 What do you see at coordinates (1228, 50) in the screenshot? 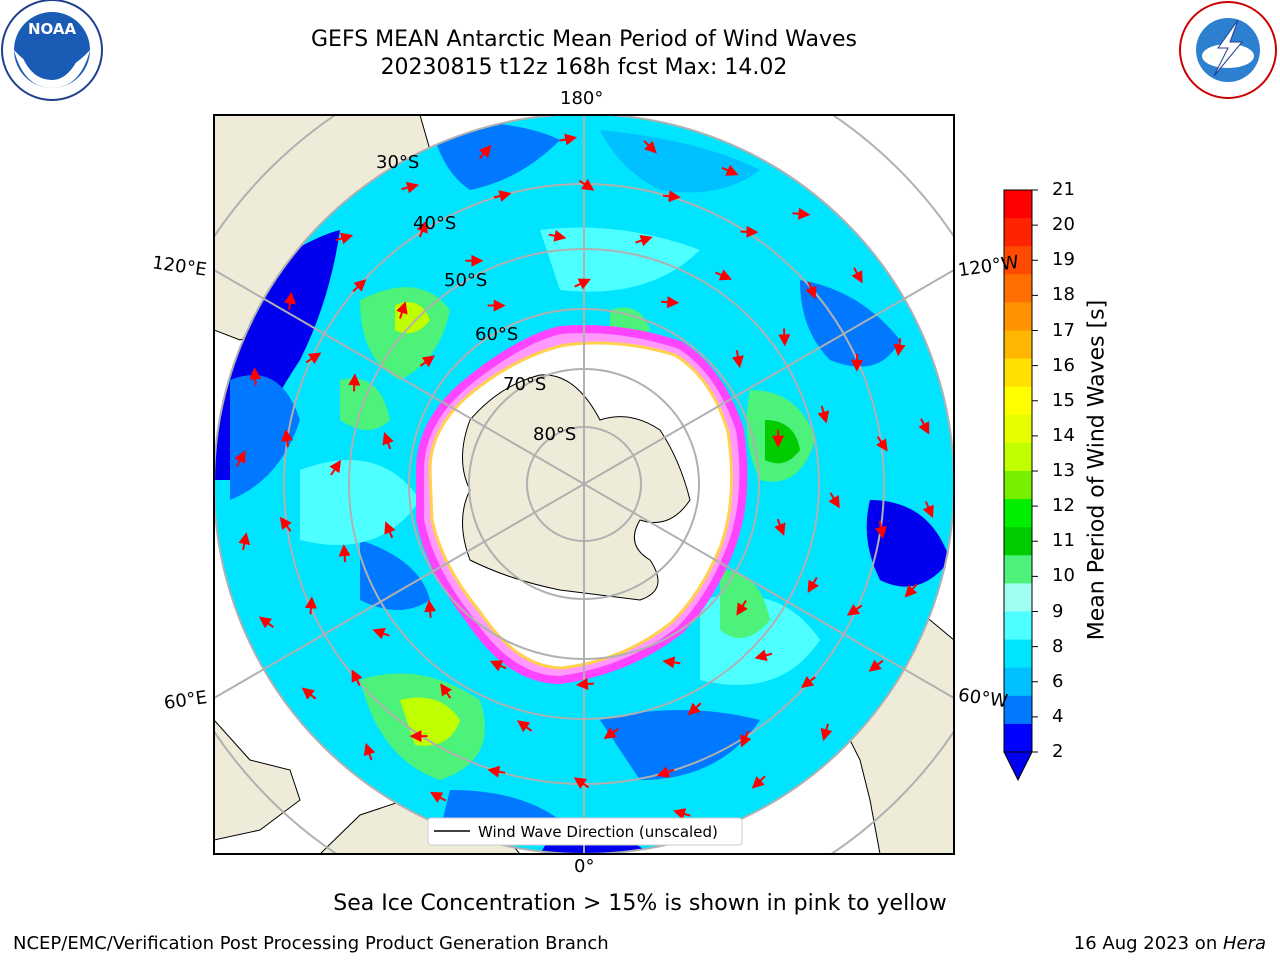
I see `nws-logo` at bounding box center [1228, 50].